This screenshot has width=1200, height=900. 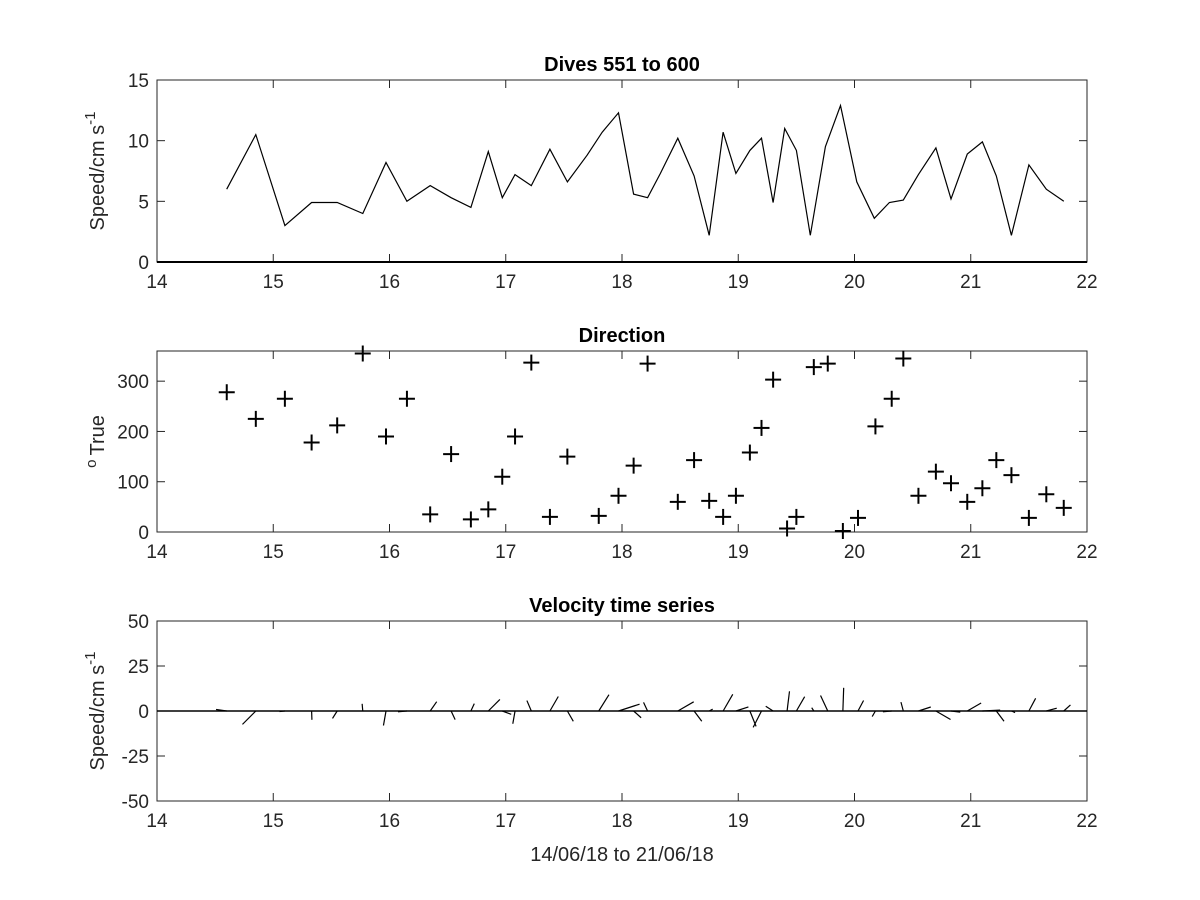 I want to click on direction-xtick-label: 20, so click(x=854, y=552).